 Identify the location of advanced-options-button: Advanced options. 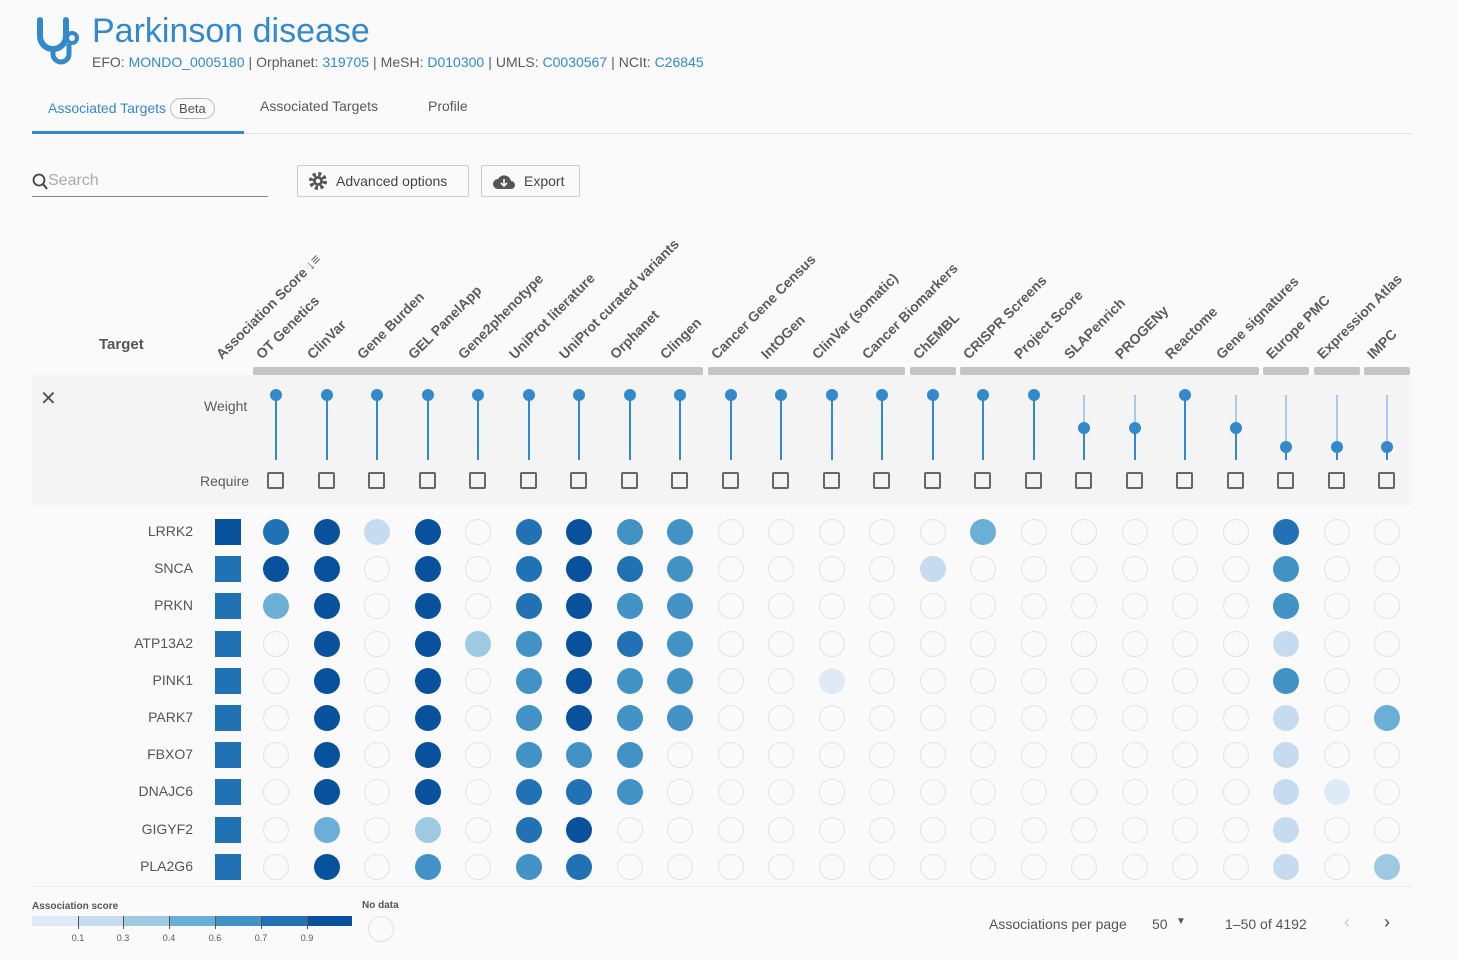
(383, 181).